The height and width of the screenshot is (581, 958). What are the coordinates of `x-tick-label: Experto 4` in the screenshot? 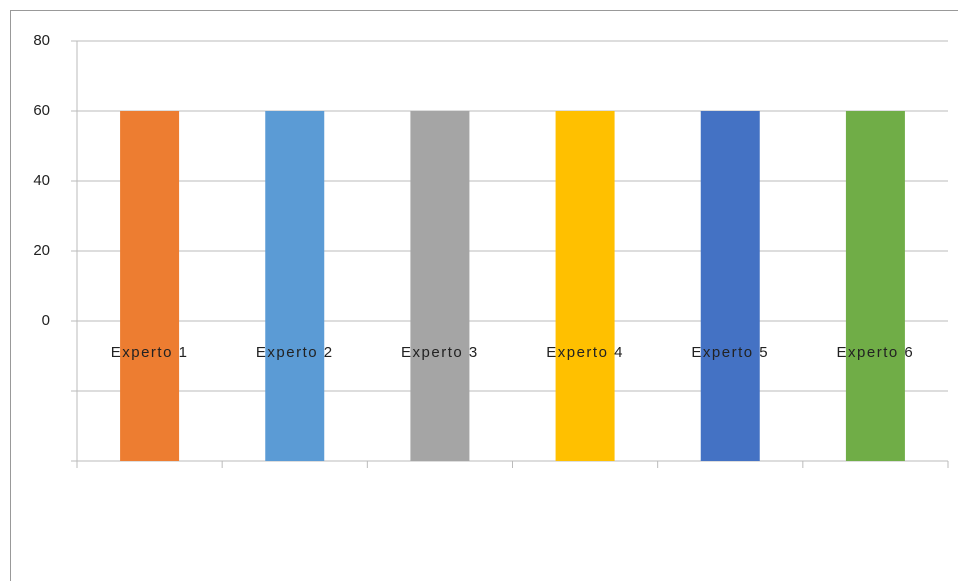 It's located at (585, 352).